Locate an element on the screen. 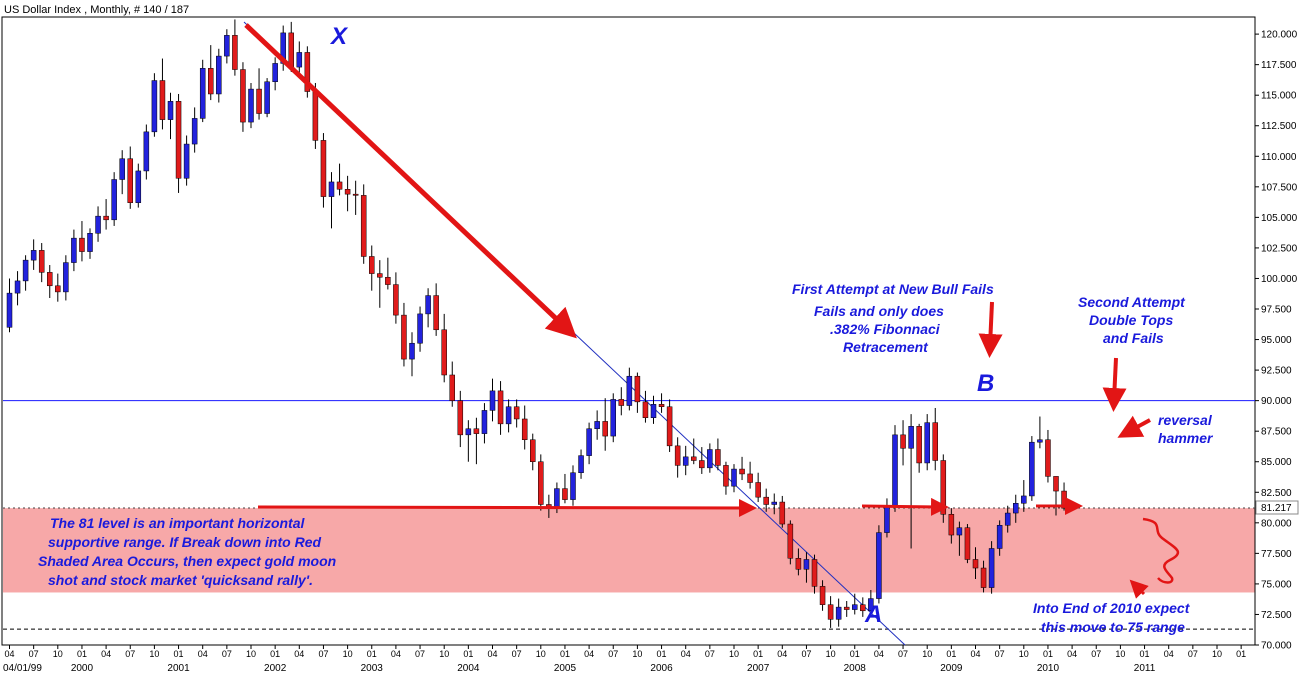  year-label: 2003 is located at coordinates (372, 668).